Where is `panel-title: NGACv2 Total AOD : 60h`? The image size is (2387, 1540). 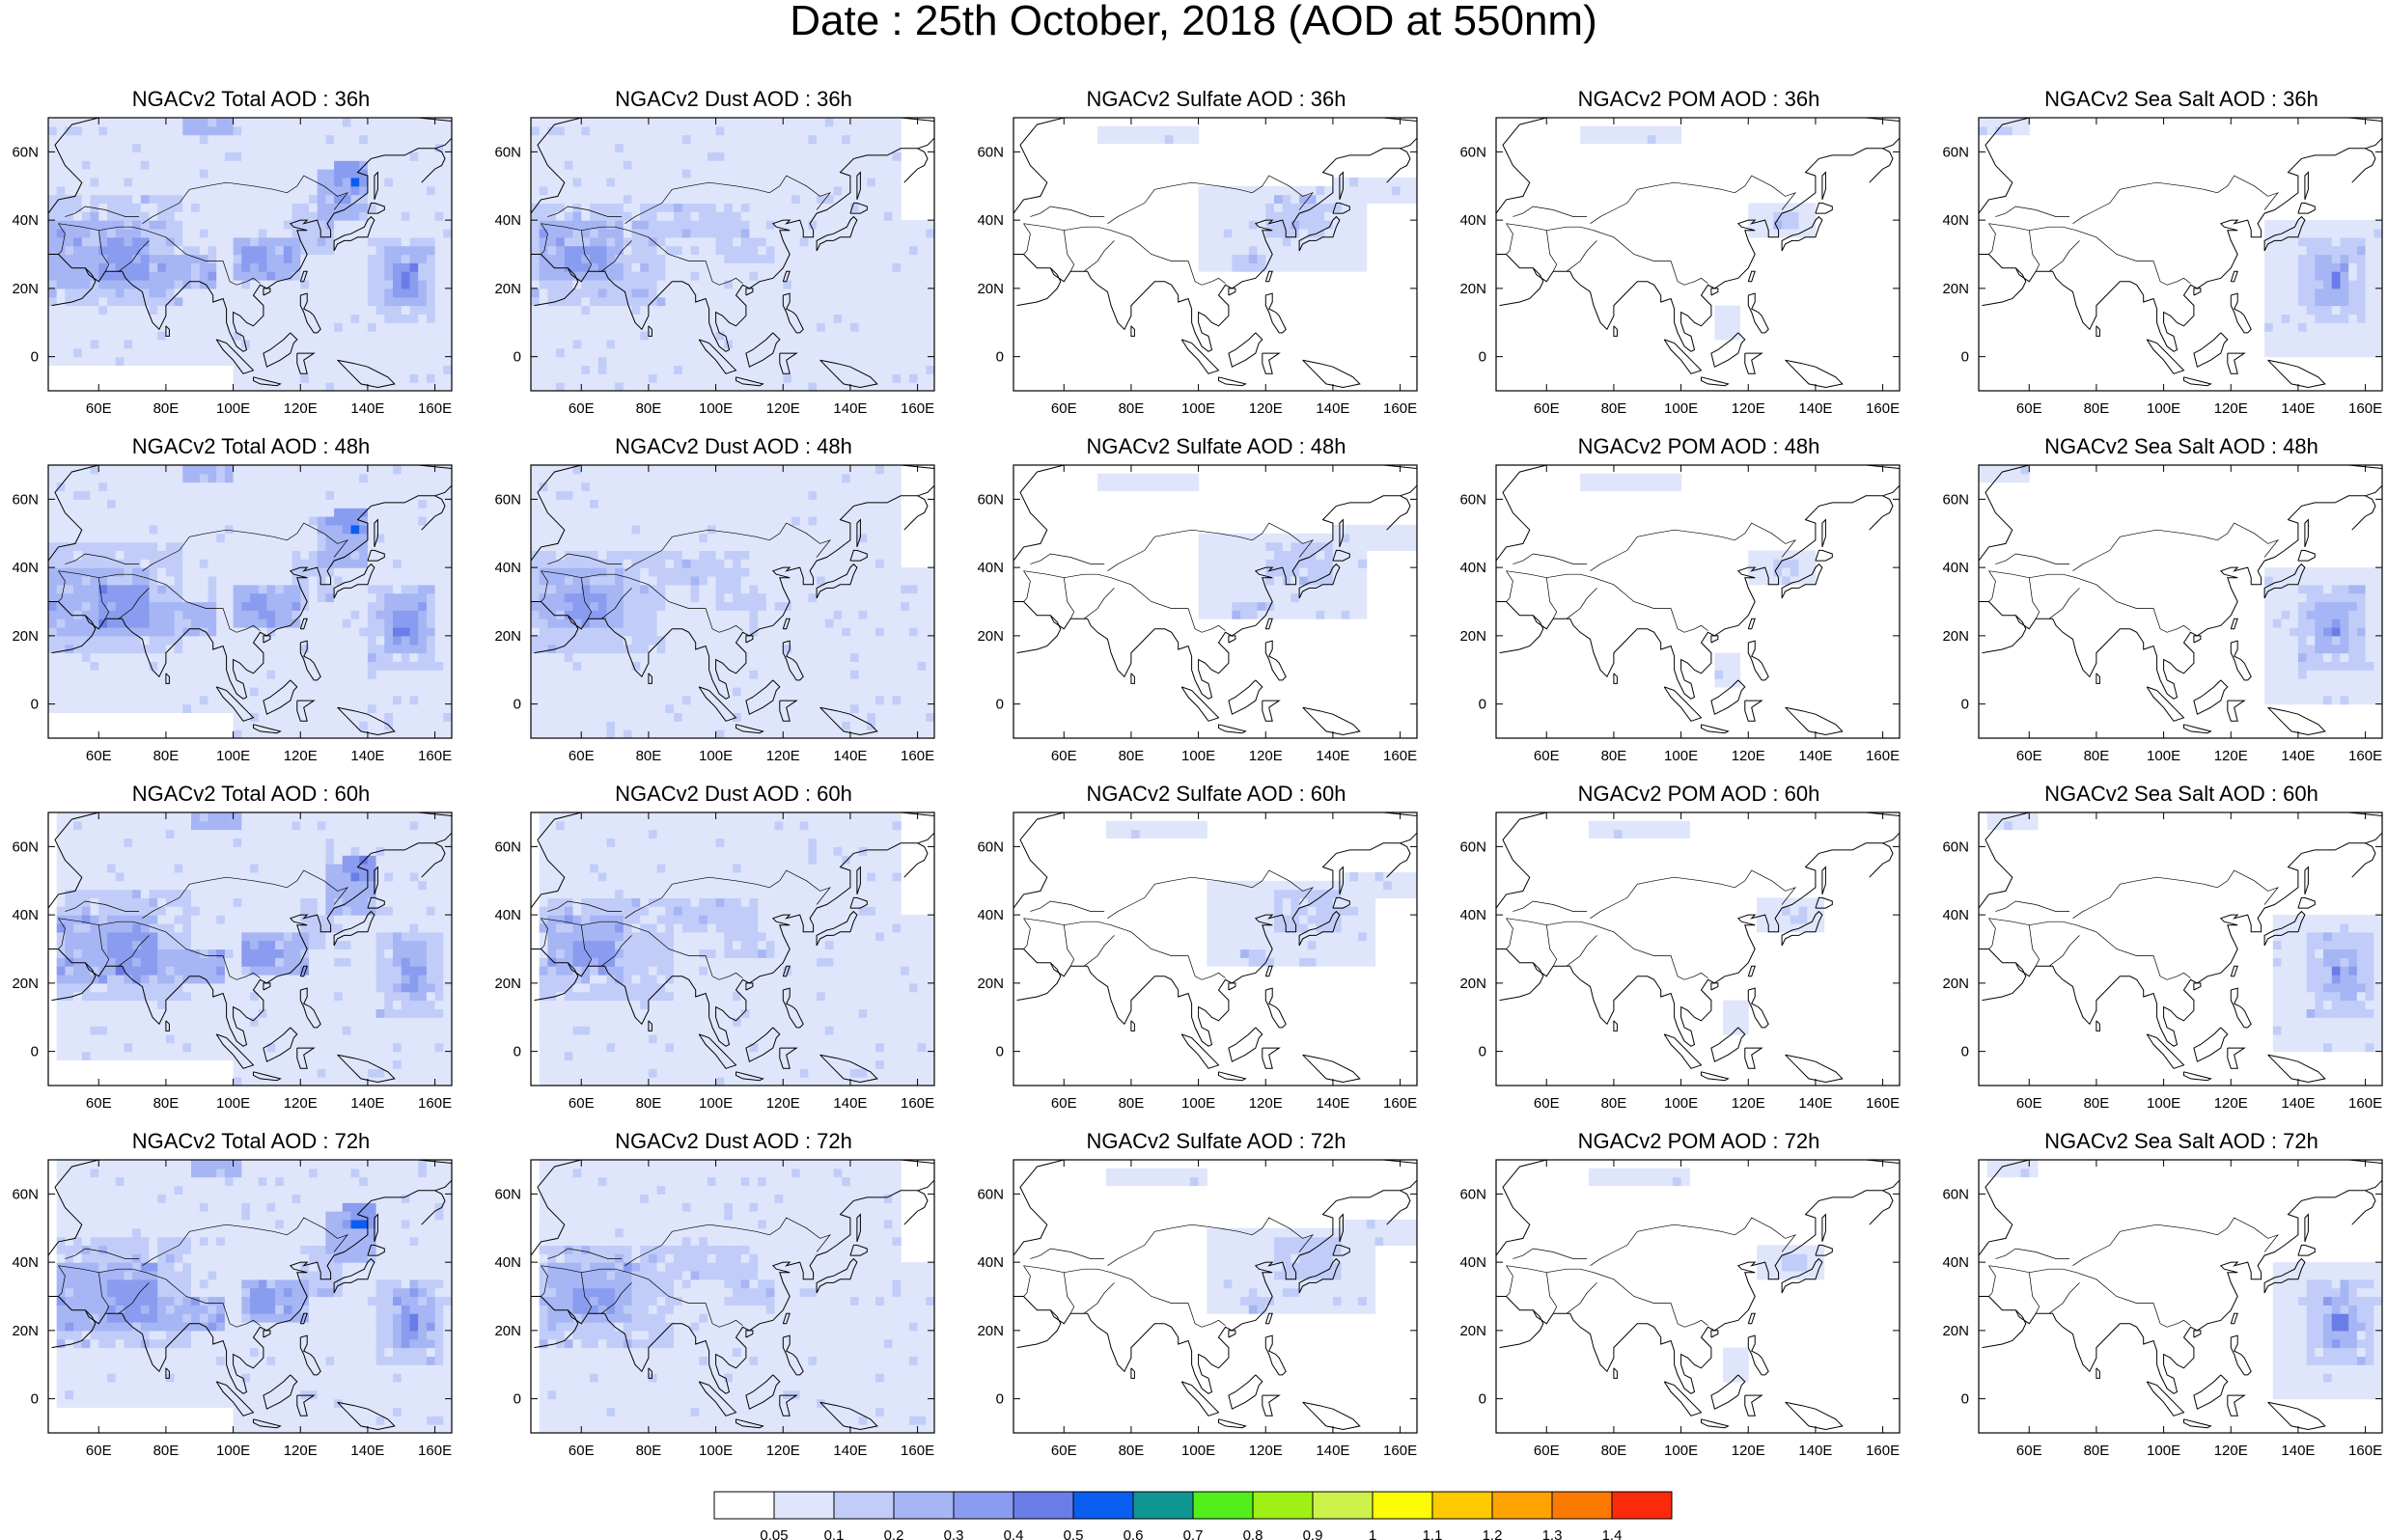
panel-title: NGACv2 Total AOD : 60h is located at coordinates (251, 794).